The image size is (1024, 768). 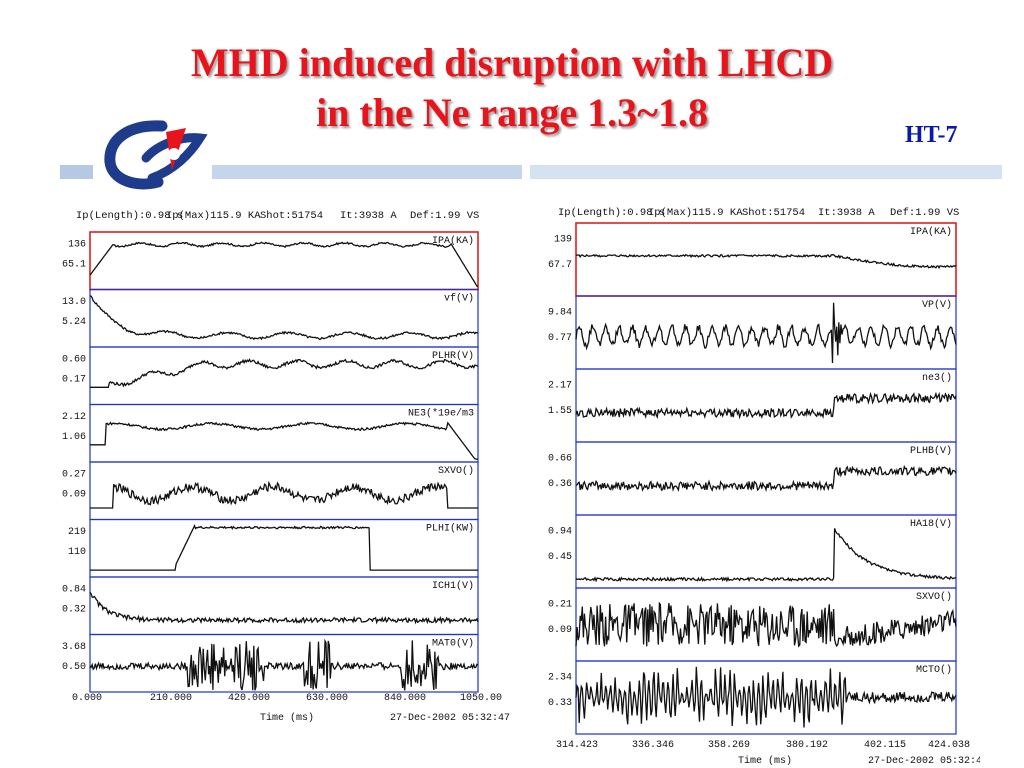 I want to click on right-channel-max: 2.17, so click(x=560, y=385).